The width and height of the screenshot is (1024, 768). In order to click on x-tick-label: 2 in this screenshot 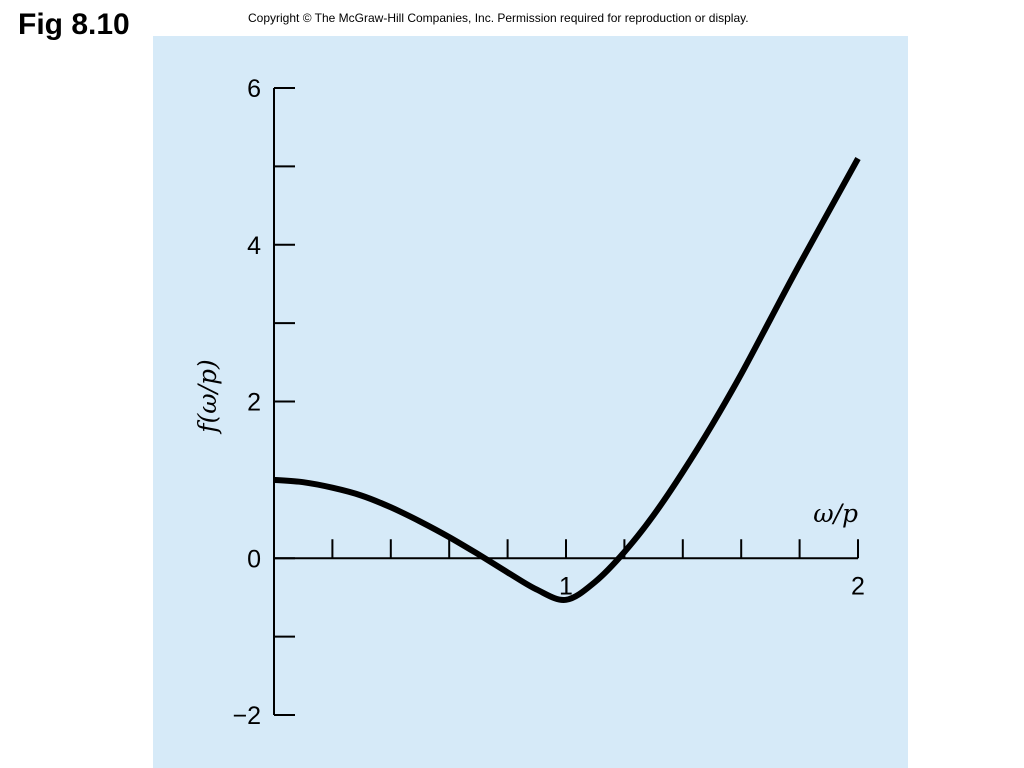, I will do `click(858, 586)`.